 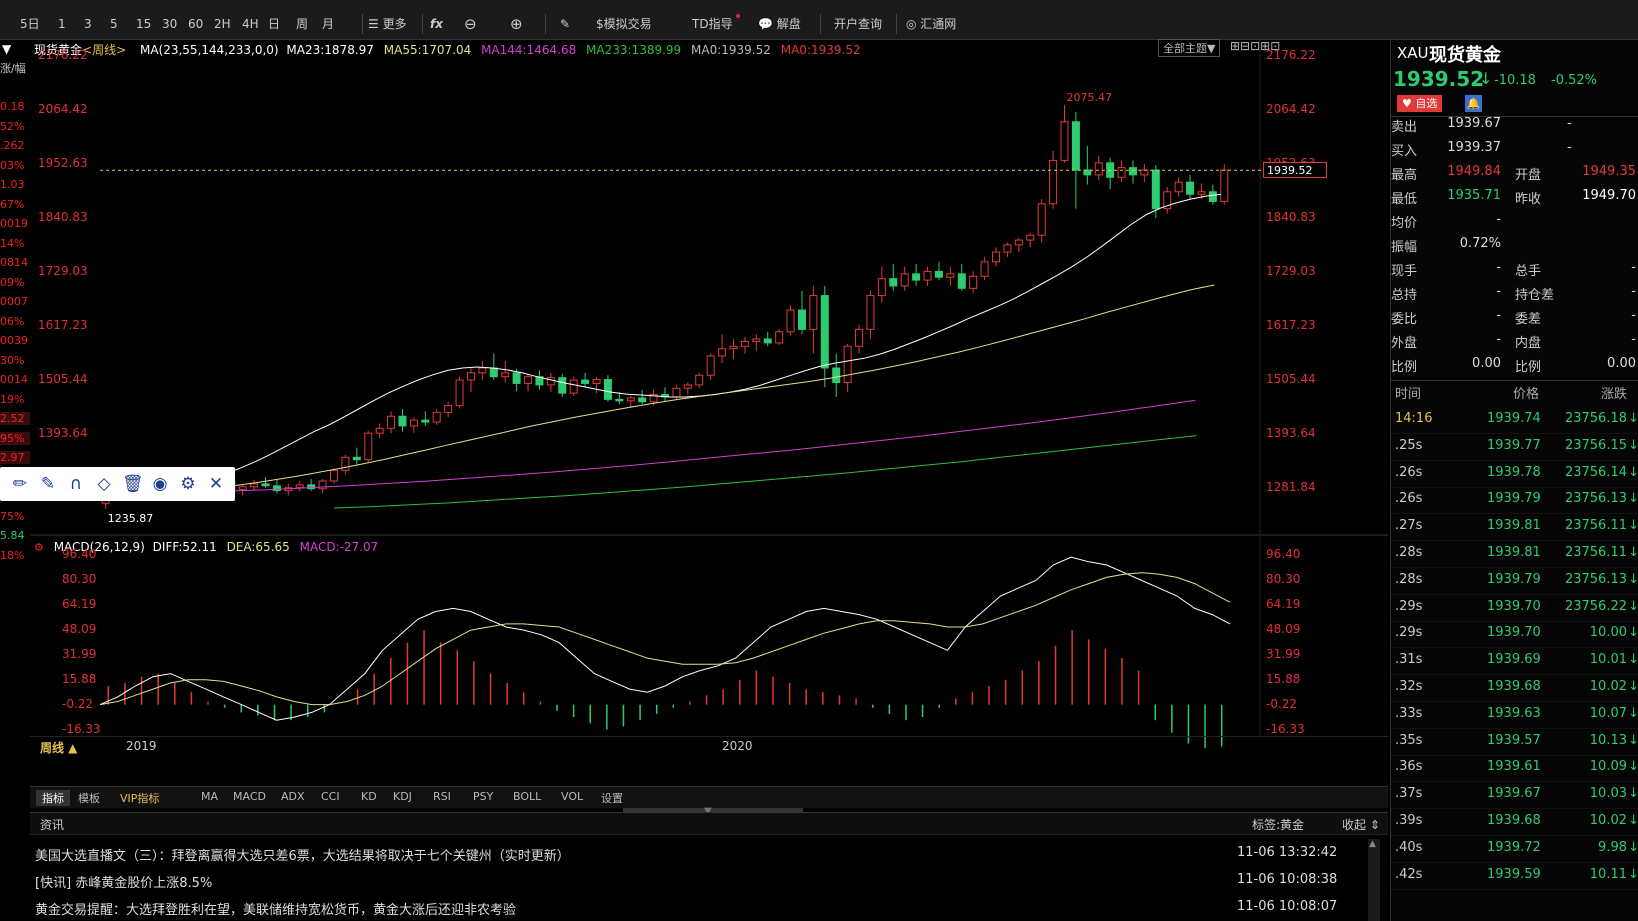 I want to click on tick-row: .40s 1939.72 9.98 ↓, so click(x=1514, y=850).